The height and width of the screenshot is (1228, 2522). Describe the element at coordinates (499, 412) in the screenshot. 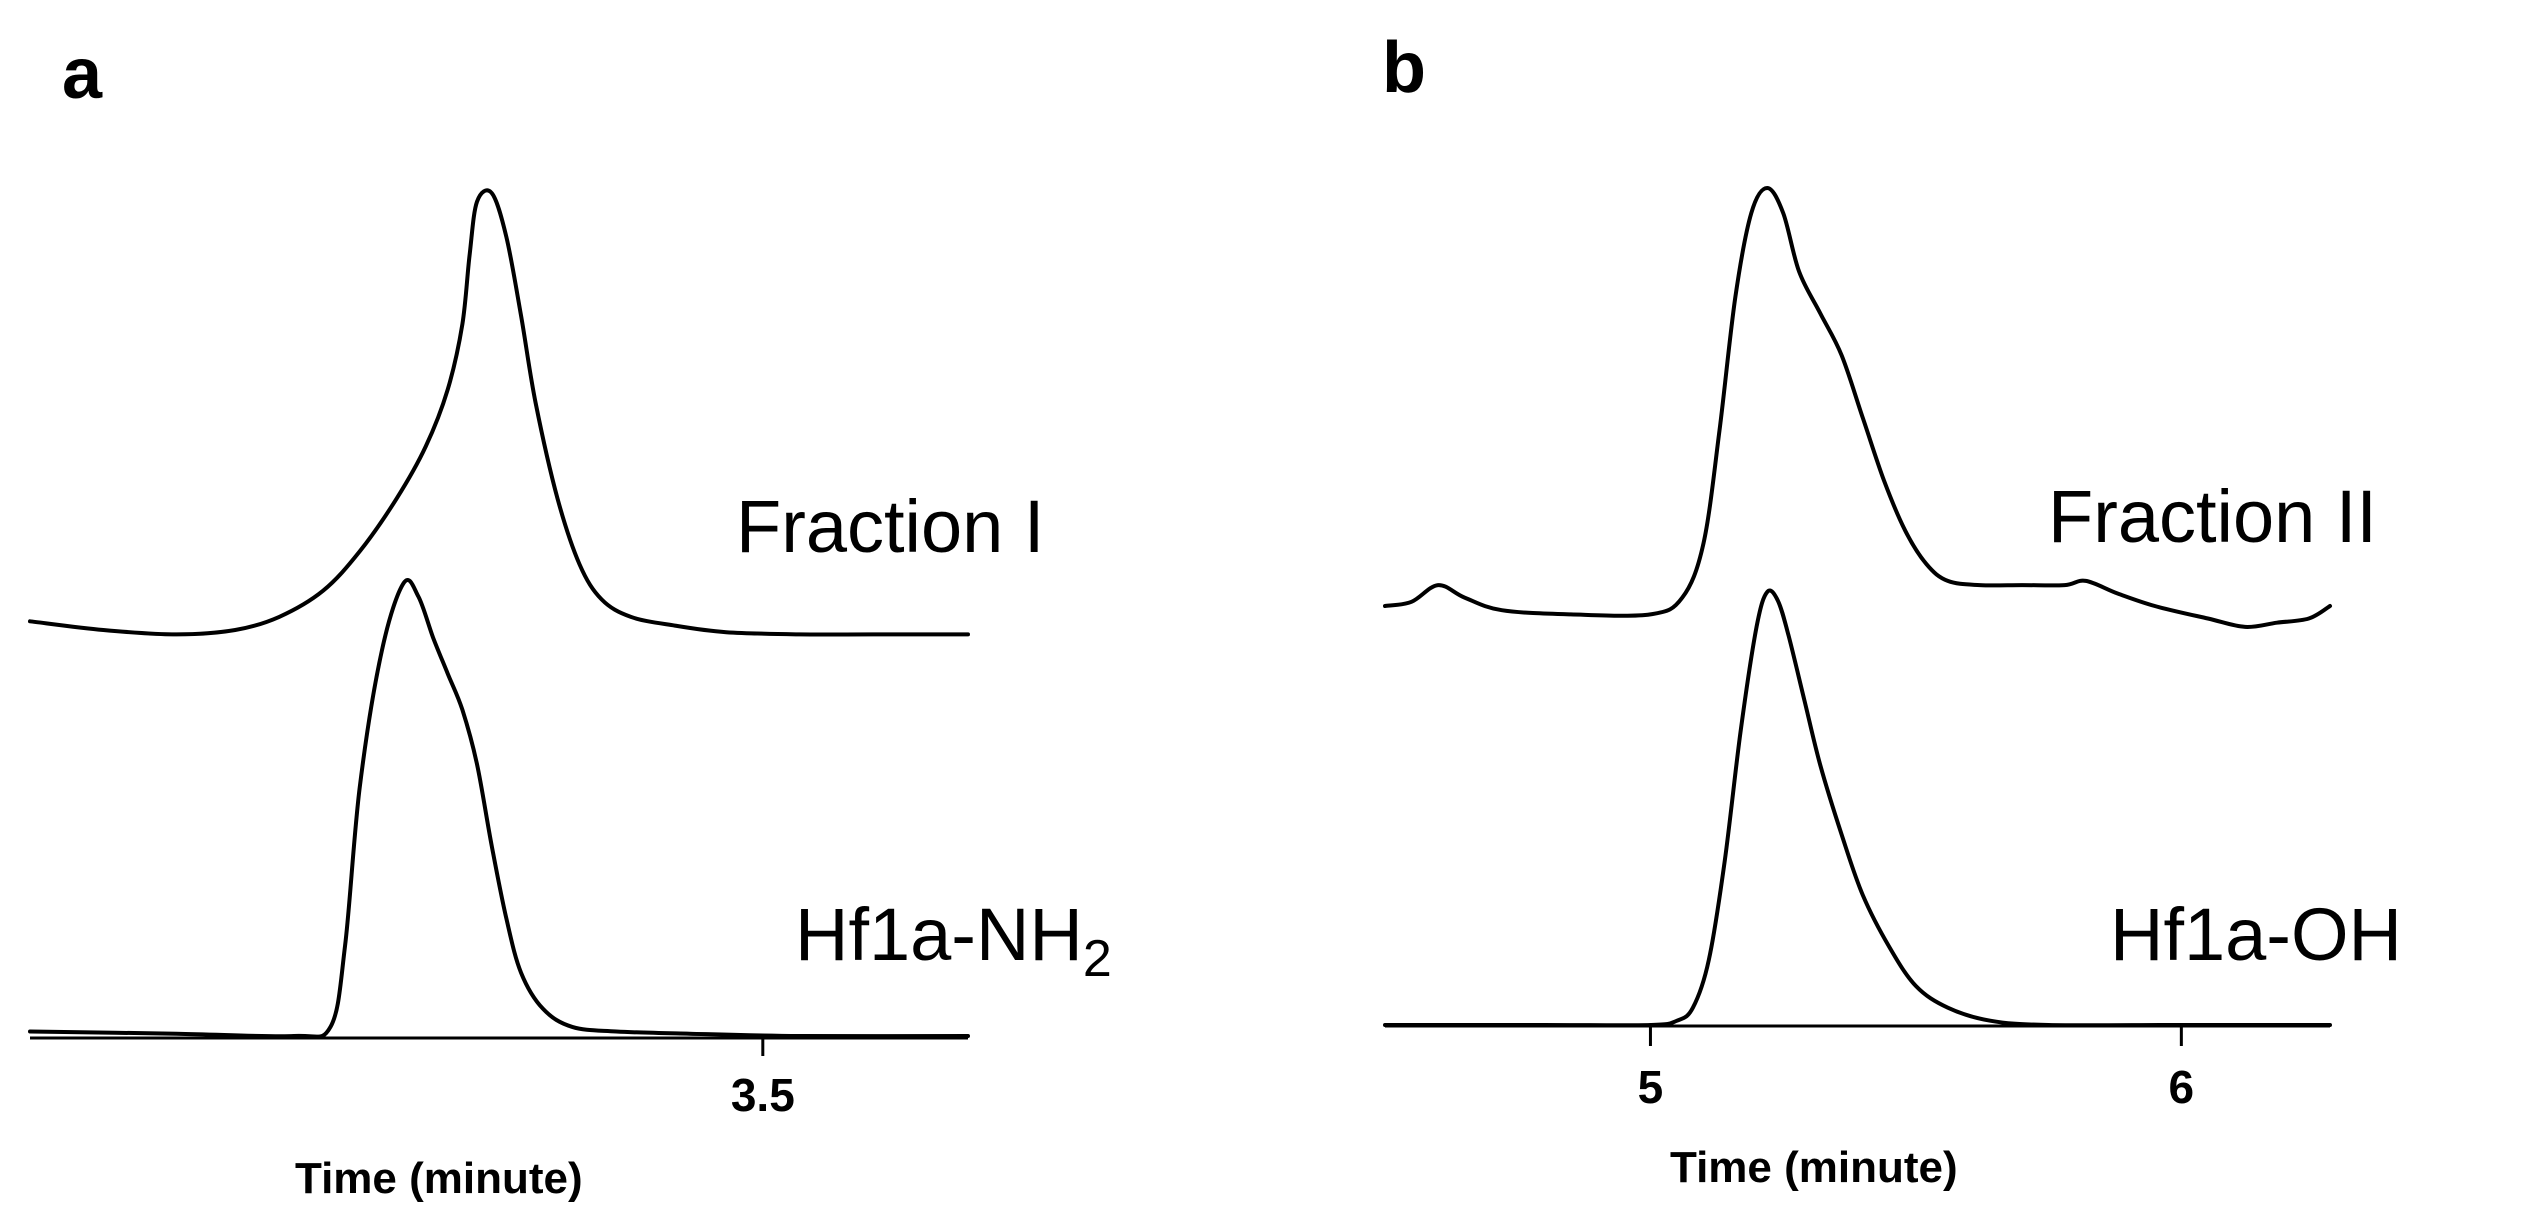

I see `trace-fraction-i` at that location.